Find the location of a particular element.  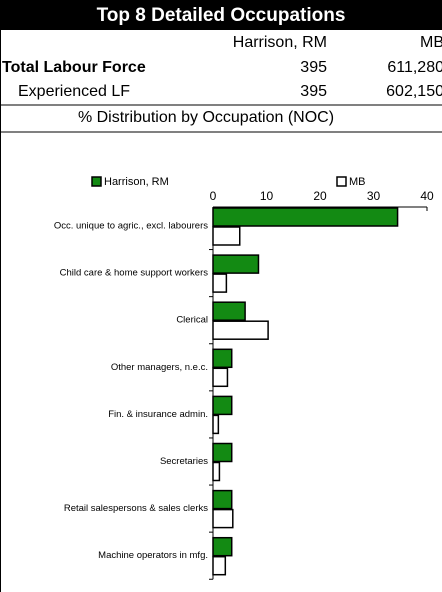

y-tick-label: Retail salespersons & sales clerks is located at coordinates (136, 508).